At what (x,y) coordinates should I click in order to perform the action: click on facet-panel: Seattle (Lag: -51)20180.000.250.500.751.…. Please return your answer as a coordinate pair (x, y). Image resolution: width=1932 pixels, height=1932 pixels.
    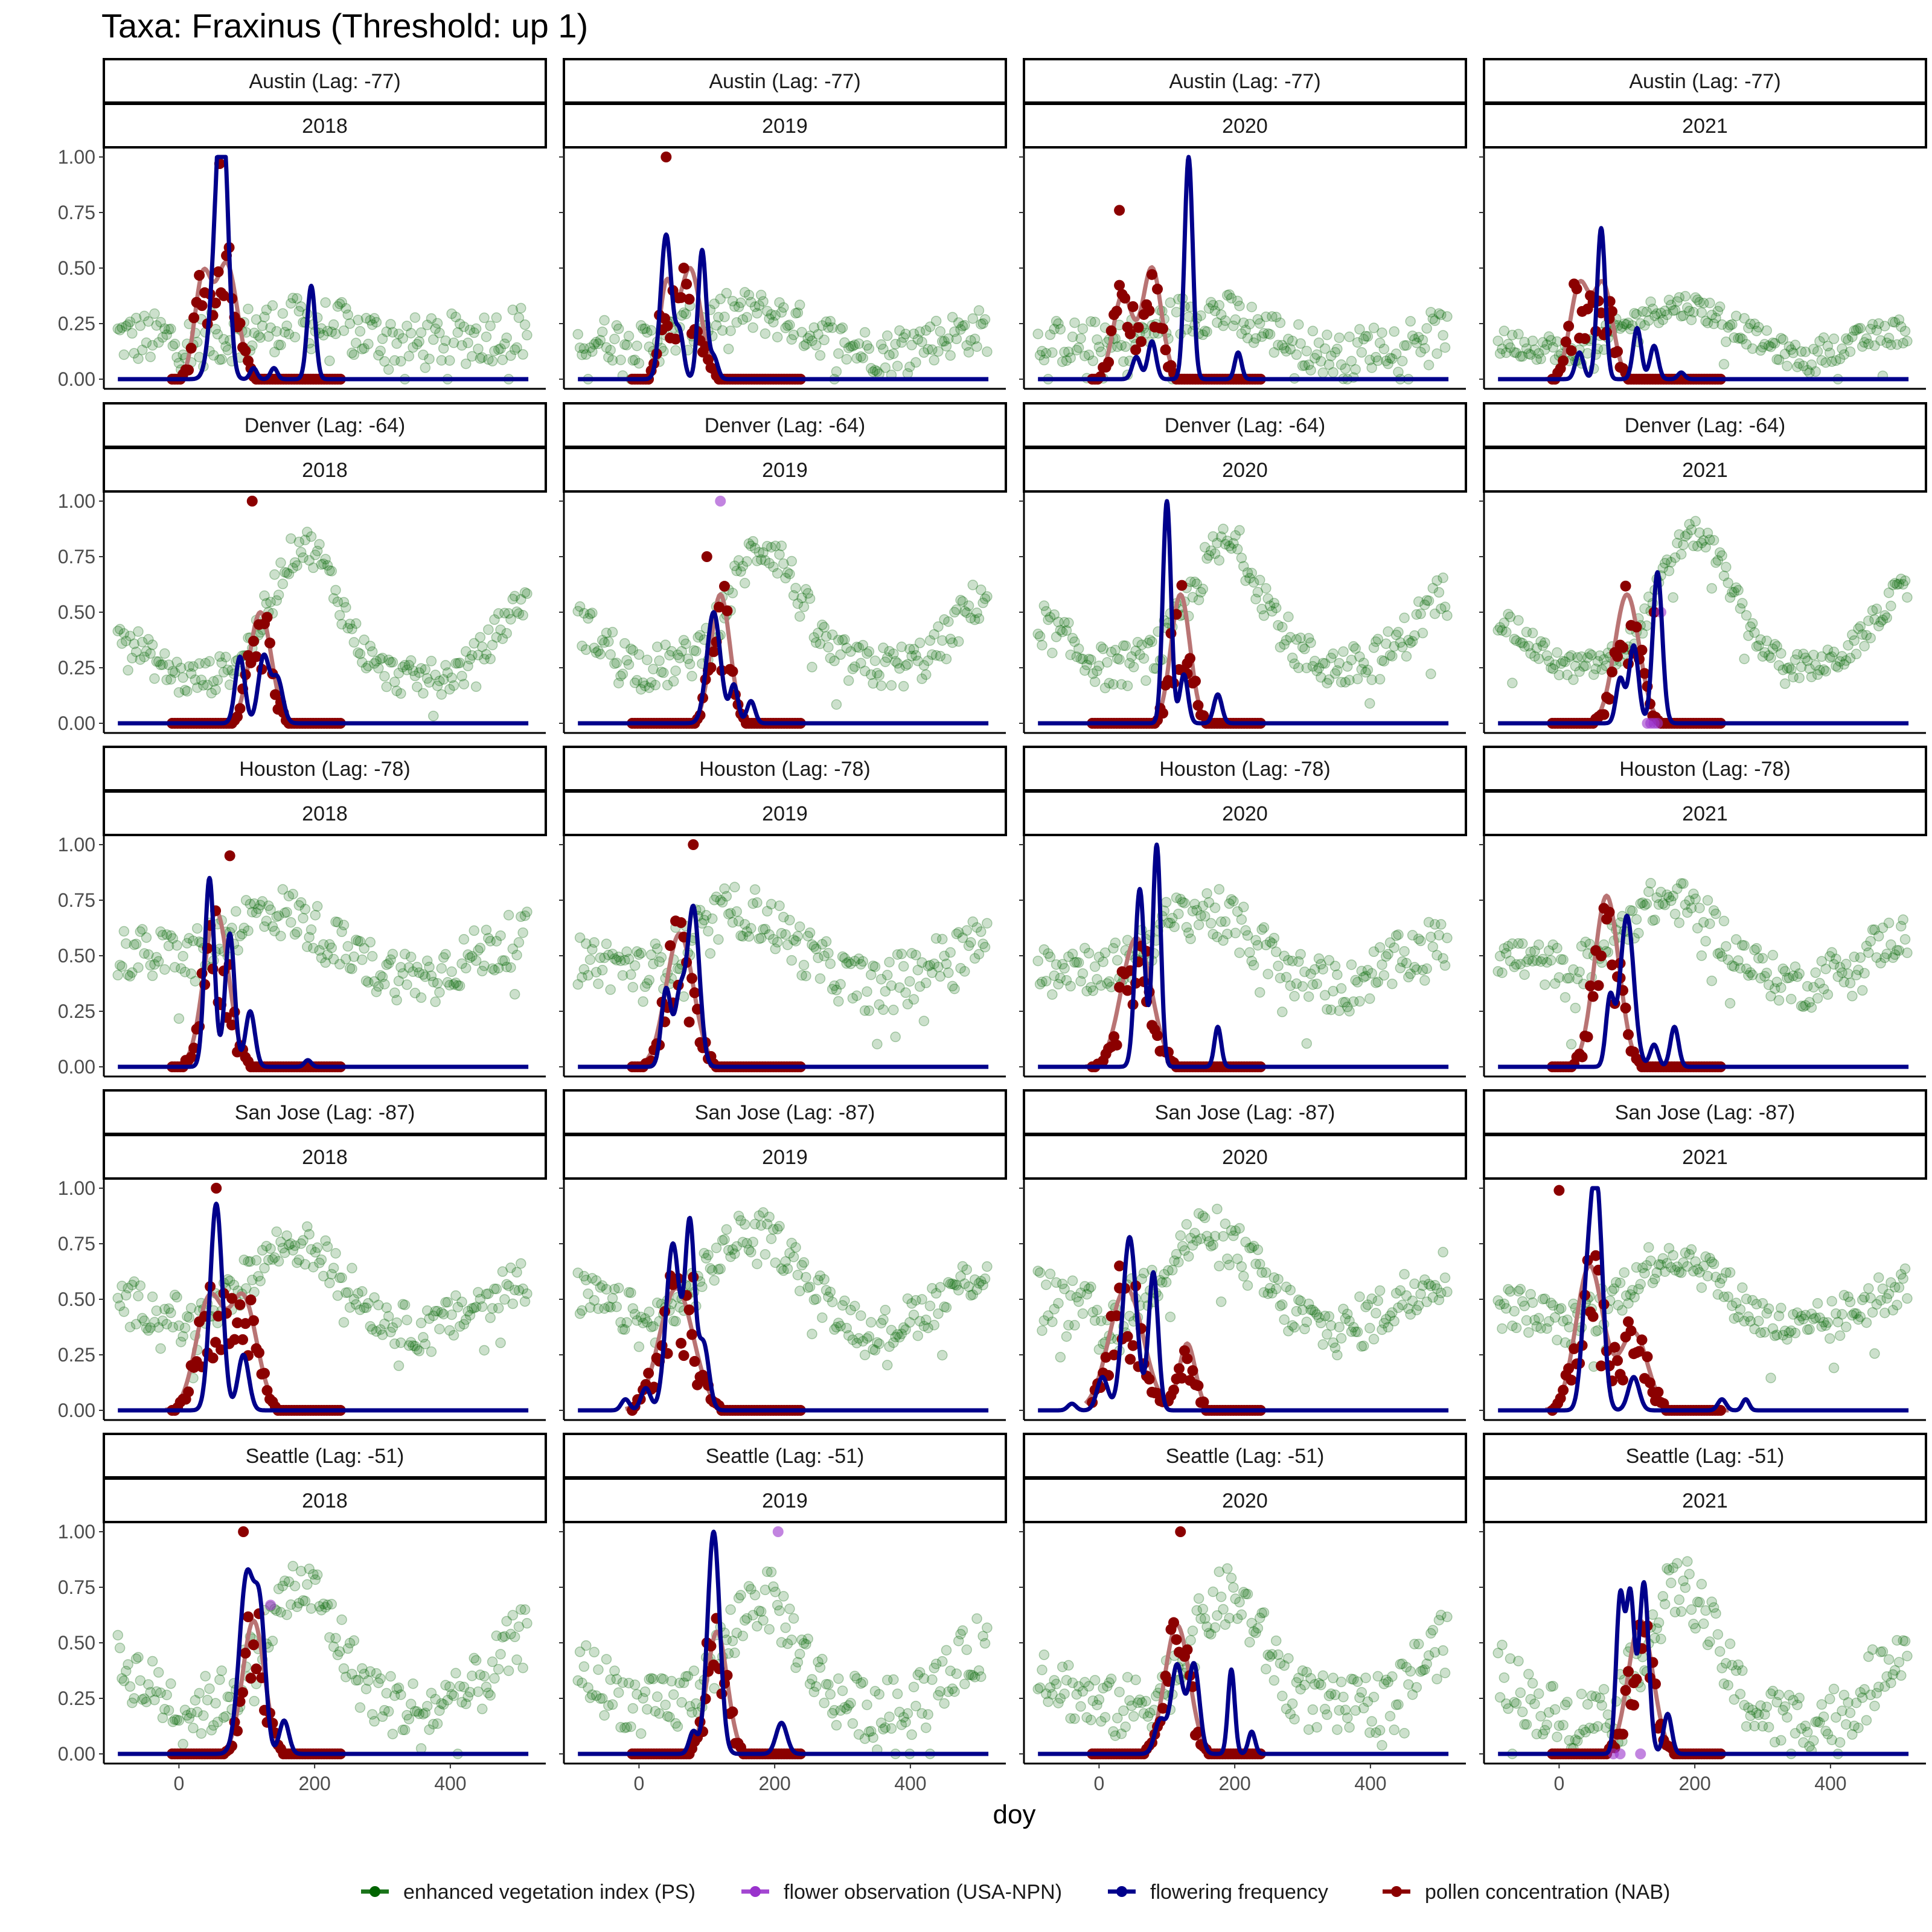
    Looking at the image, I should click on (302, 1613).